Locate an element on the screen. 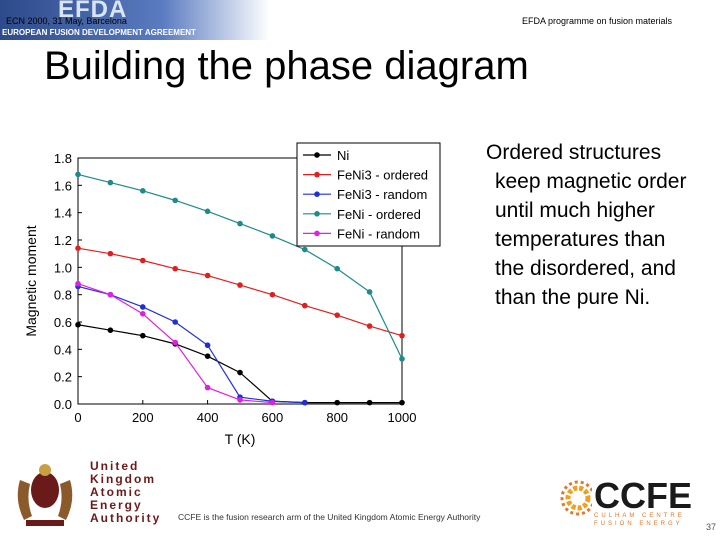 This screenshot has height=540, width=720. ukaea-crest-icon is located at coordinates (45, 495).